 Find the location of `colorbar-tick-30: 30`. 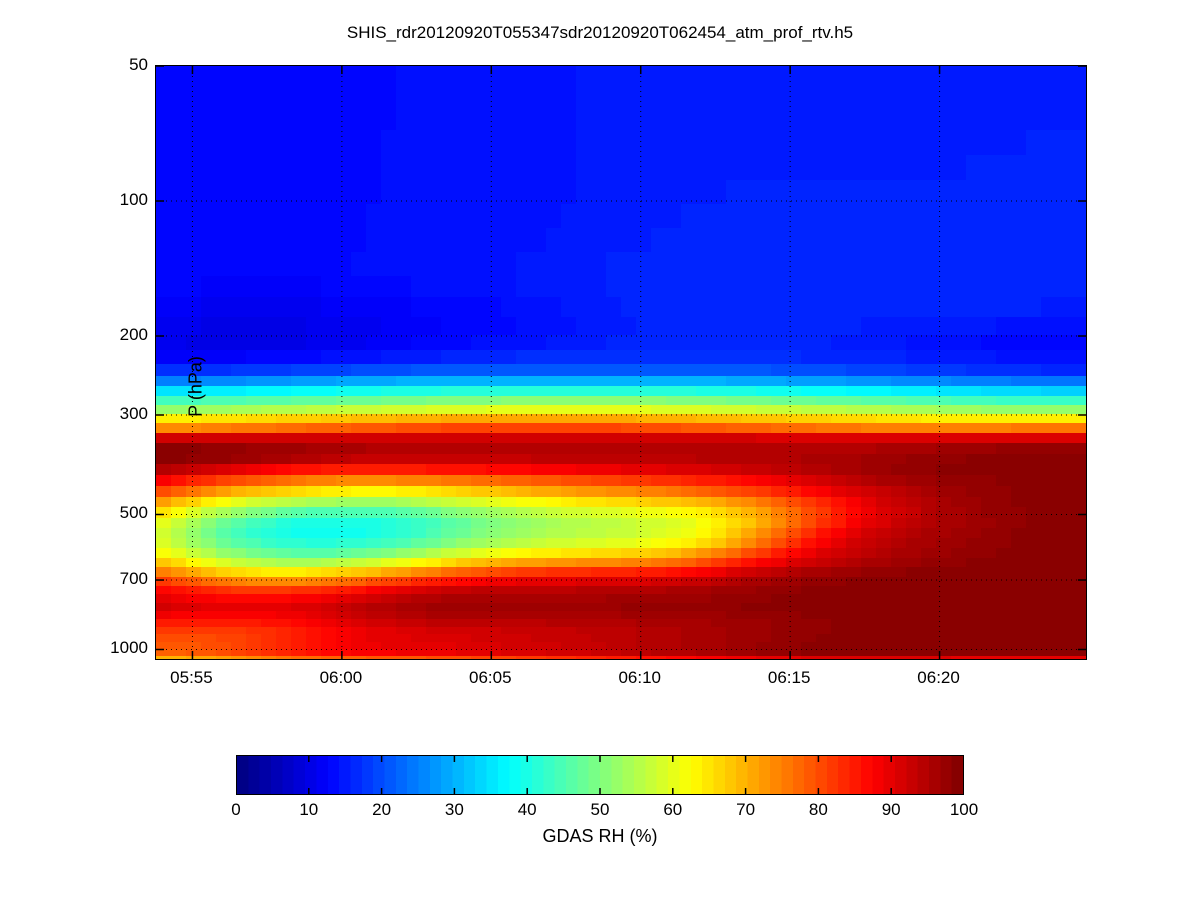

colorbar-tick-30: 30 is located at coordinates (454, 809).